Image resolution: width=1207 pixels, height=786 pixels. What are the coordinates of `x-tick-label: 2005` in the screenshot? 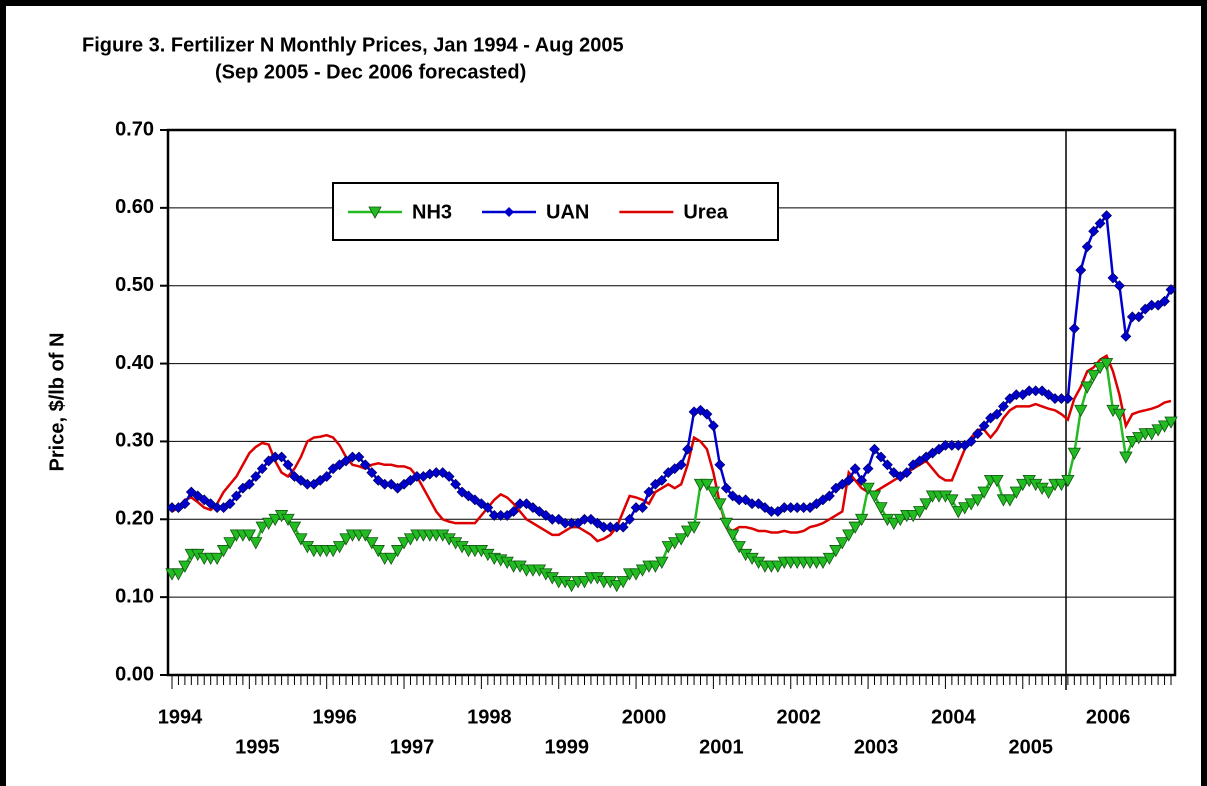 It's located at (1031, 747).